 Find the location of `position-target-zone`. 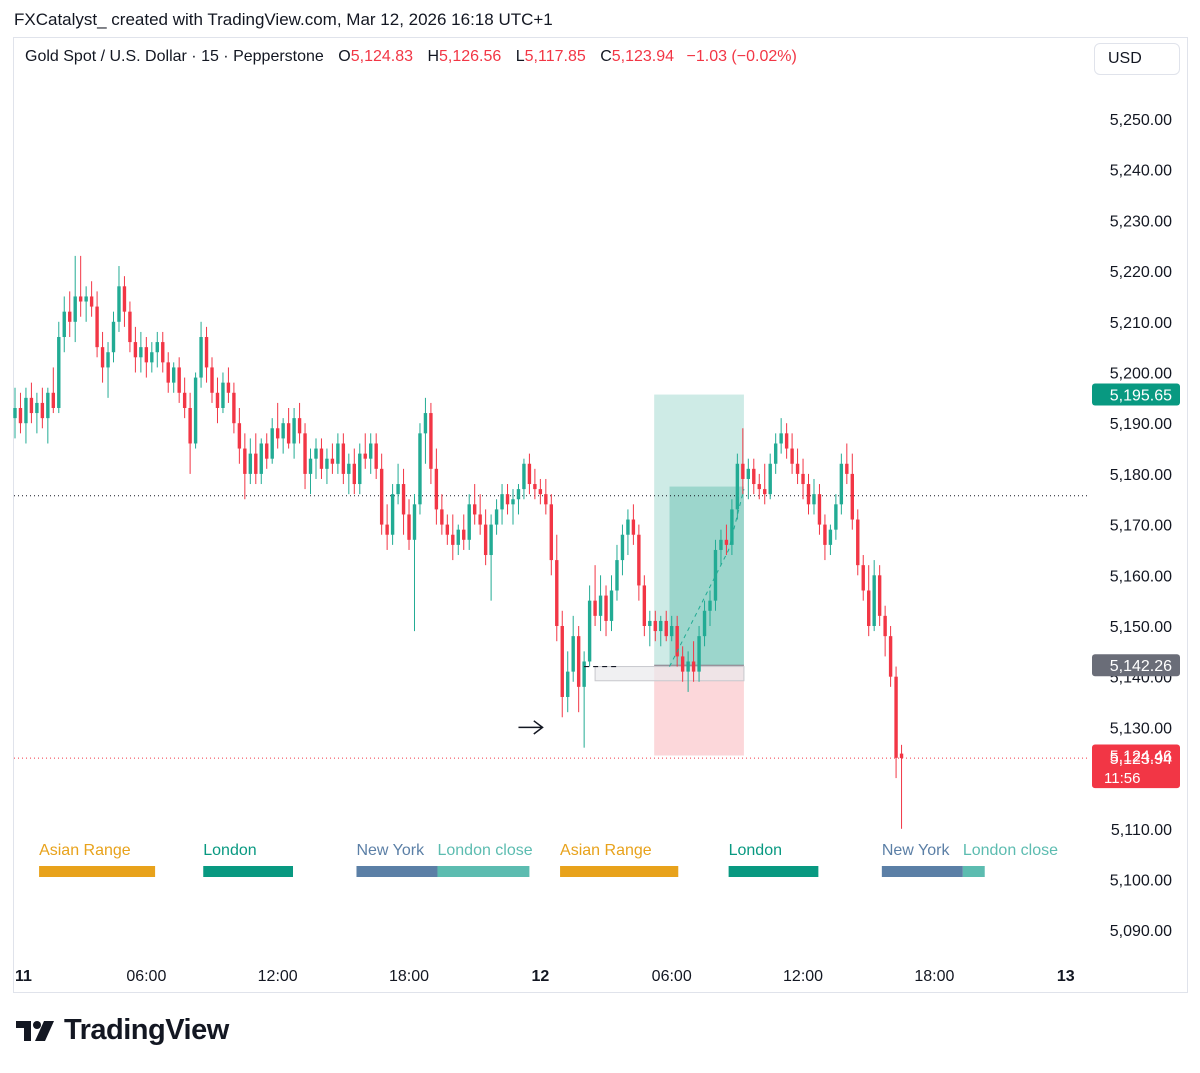

position-target-zone is located at coordinates (699, 530).